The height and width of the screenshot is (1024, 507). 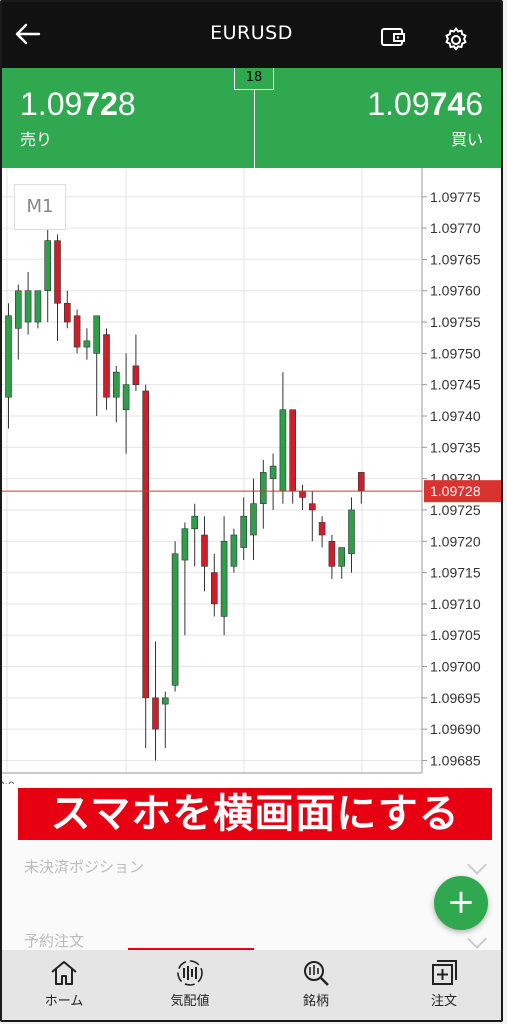 I want to click on tab-order: 注文, so click(x=444, y=983).